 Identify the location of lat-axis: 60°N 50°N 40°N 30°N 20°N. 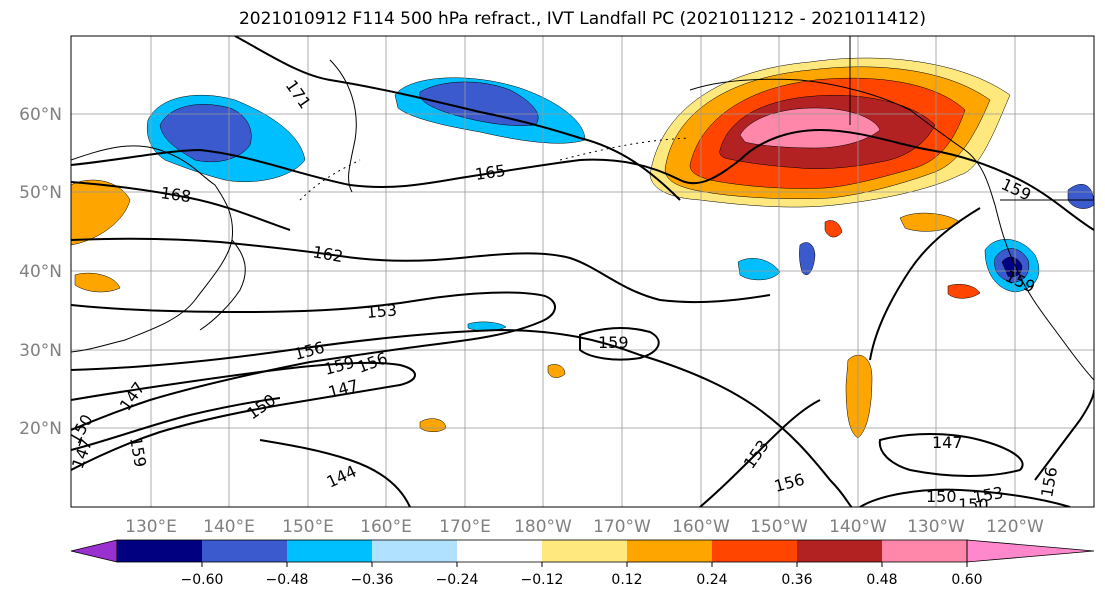
(40, 272).